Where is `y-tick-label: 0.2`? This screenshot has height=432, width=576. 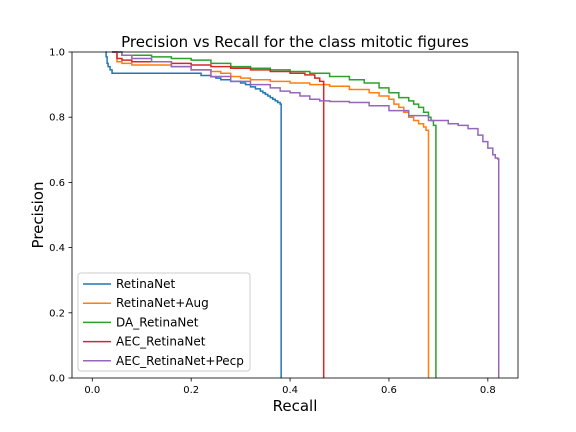 y-tick-label: 0.2 is located at coordinates (57, 313).